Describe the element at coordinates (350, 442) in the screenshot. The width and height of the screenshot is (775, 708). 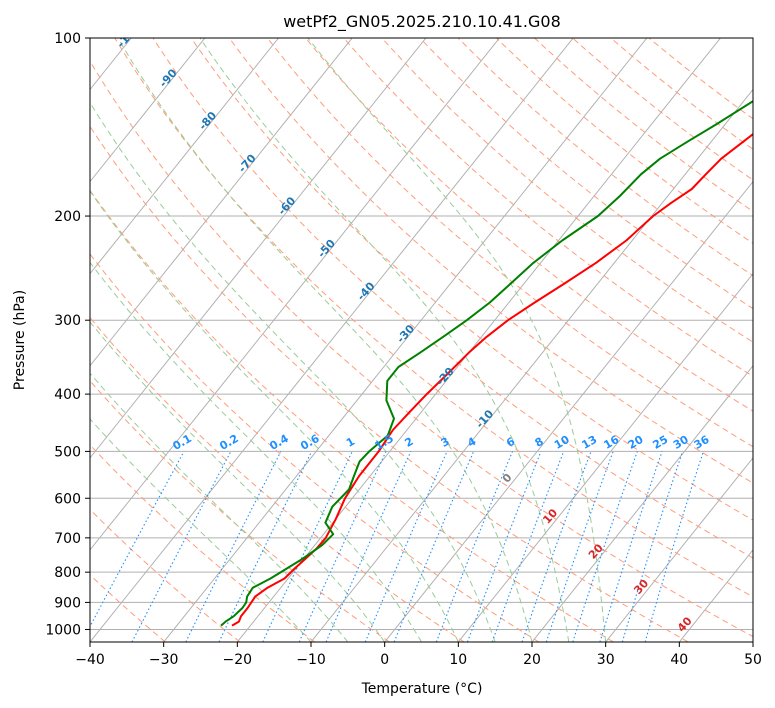
I see `mixing-ratio-label: 1` at that location.